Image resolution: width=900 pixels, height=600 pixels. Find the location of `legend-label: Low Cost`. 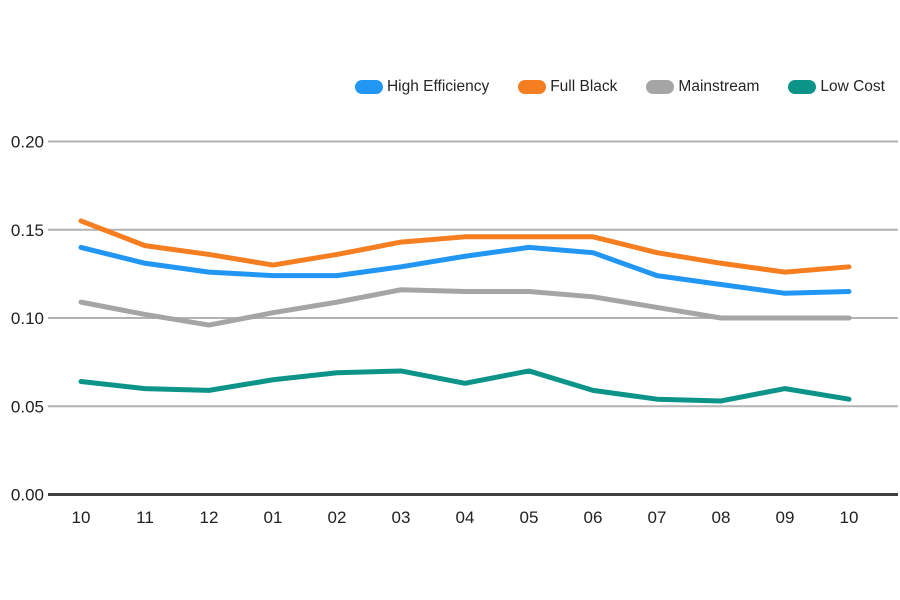

legend-label: Low Cost is located at coordinates (852, 86).